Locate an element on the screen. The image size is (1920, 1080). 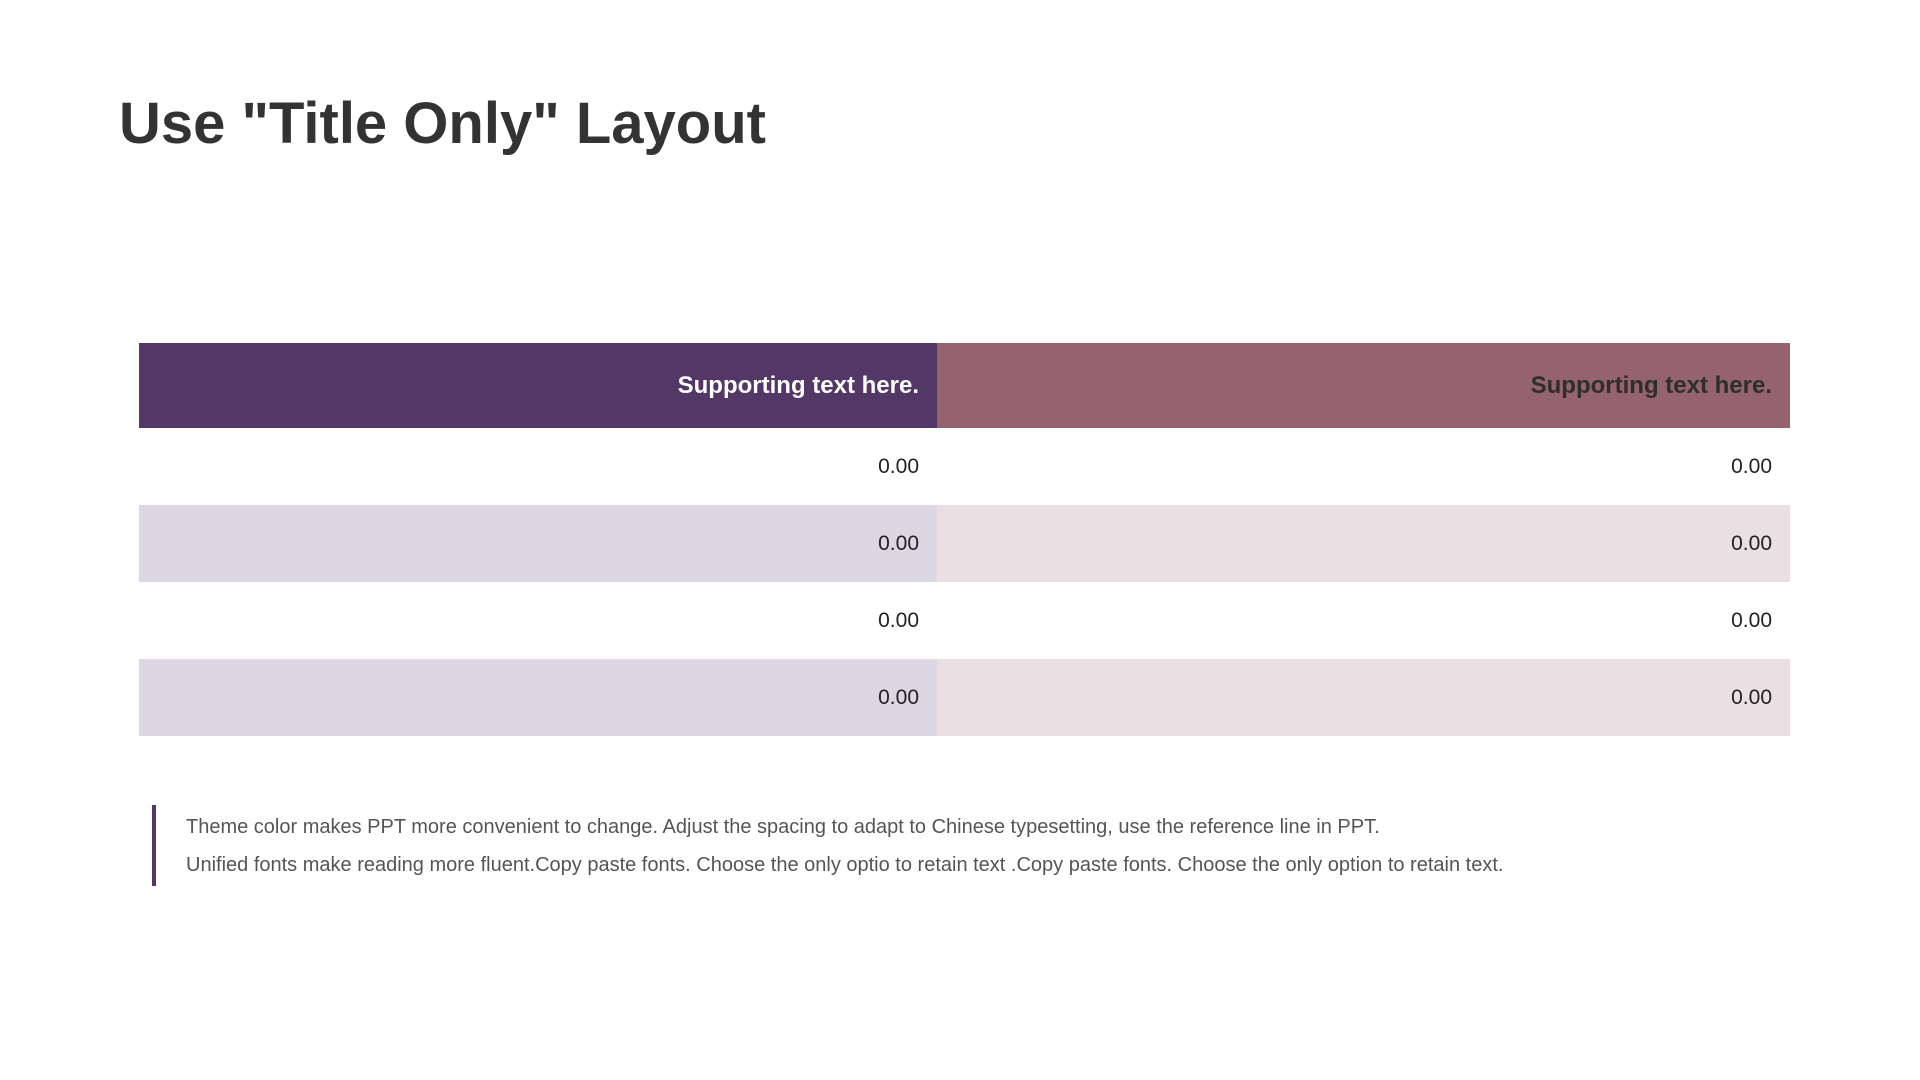
table-header-cell-1: Supporting text here. is located at coordinates (538, 385).